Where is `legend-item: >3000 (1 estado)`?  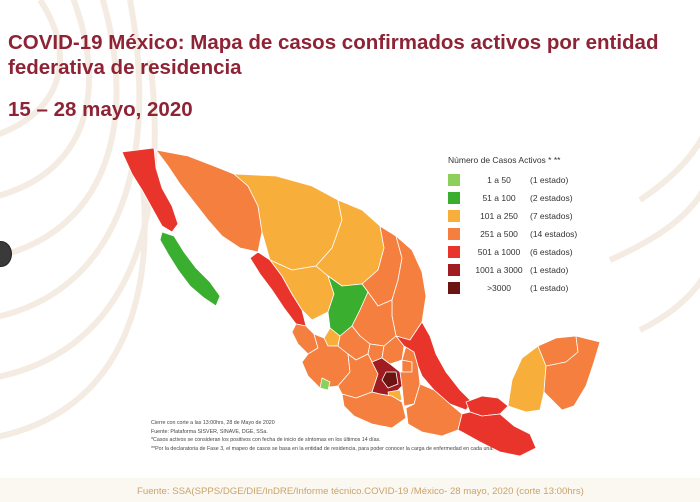
legend-item: >3000 (1 estado) is located at coordinates (524, 288).